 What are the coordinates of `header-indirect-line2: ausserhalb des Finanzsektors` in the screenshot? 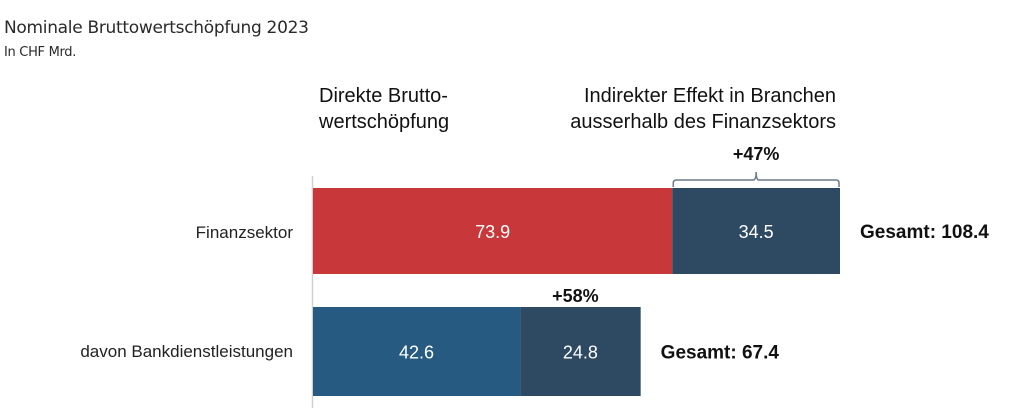 It's located at (703, 122).